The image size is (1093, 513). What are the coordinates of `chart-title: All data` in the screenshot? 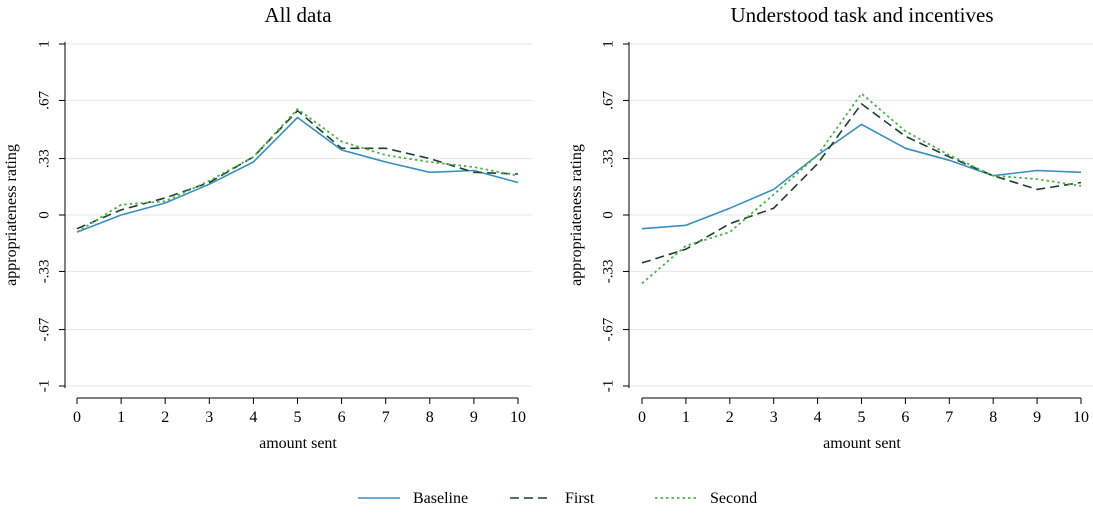 It's located at (298, 15).